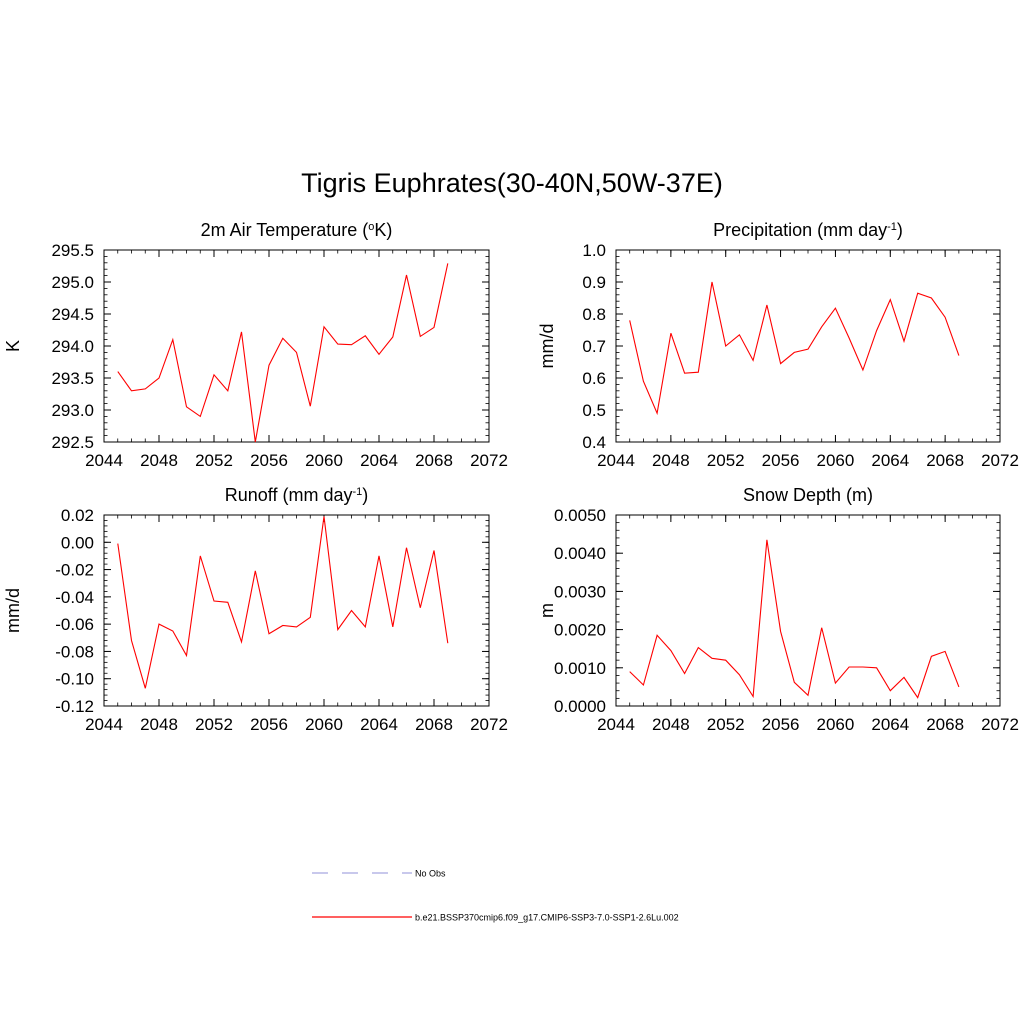 The image size is (1024, 1024). What do you see at coordinates (74, 679) in the screenshot?
I see `y-tick-label: -0.10` at bounding box center [74, 679].